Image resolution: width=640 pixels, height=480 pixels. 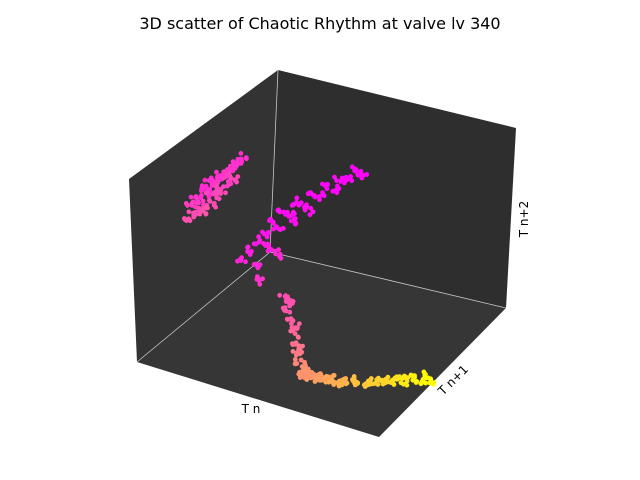 I want to click on pane-left-wall, so click(x=203, y=216).